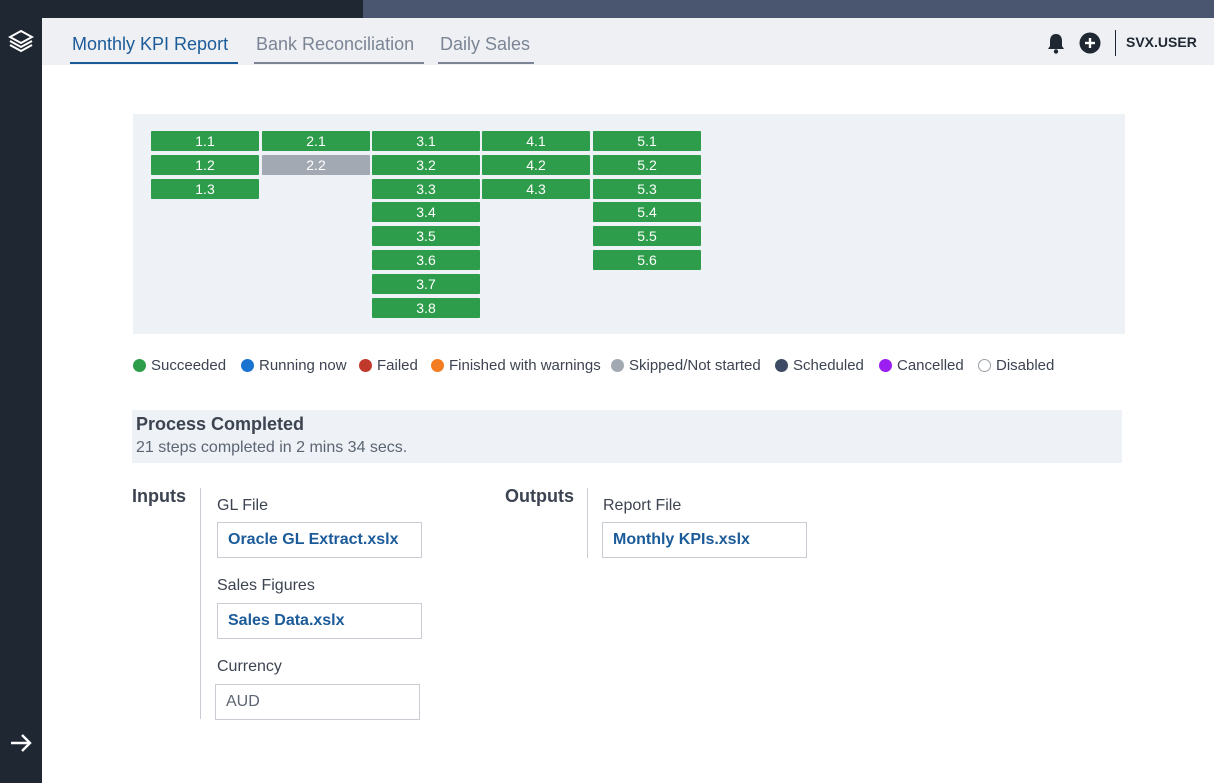  Describe the element at coordinates (647, 141) in the screenshot. I see `step-5-1: 5.1` at that location.